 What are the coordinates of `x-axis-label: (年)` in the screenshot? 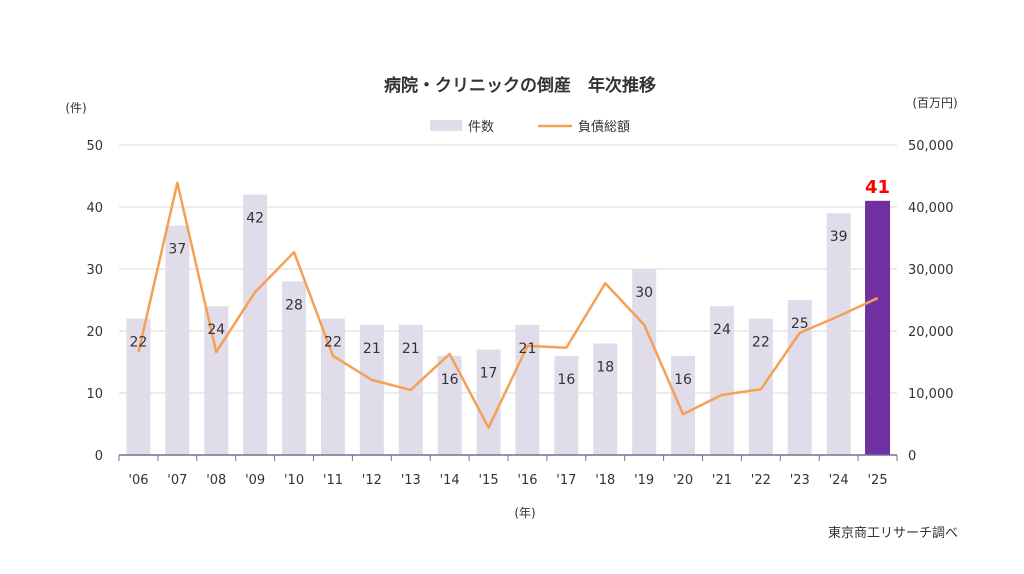 It's located at (524, 513).